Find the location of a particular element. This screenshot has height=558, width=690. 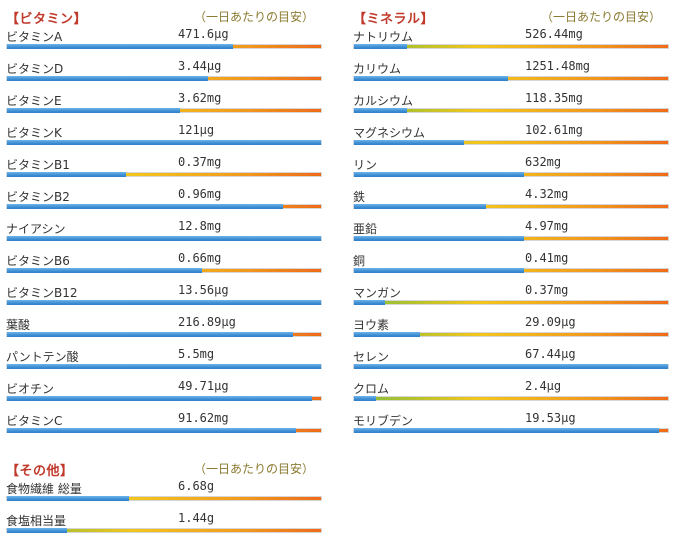

vitamins-header: 【ビタミン】 （一日あたりの目安） is located at coordinates (164, 13).